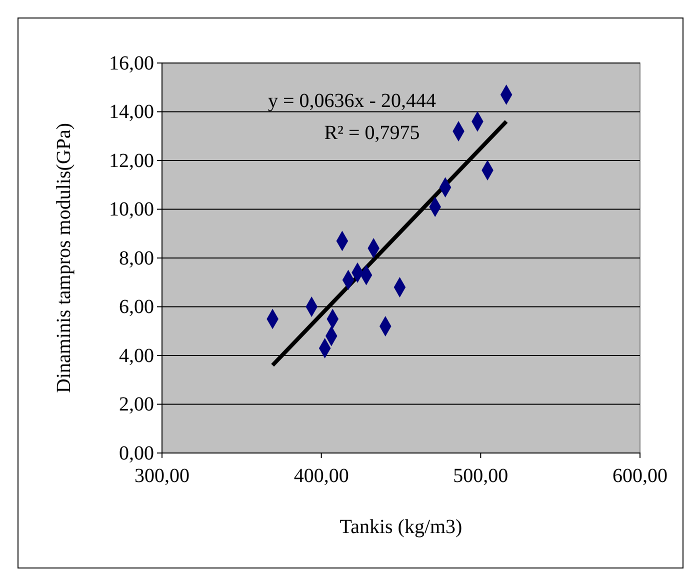 The image size is (686, 569). I want to click on y-tick-label: 10,00, so click(131, 209).